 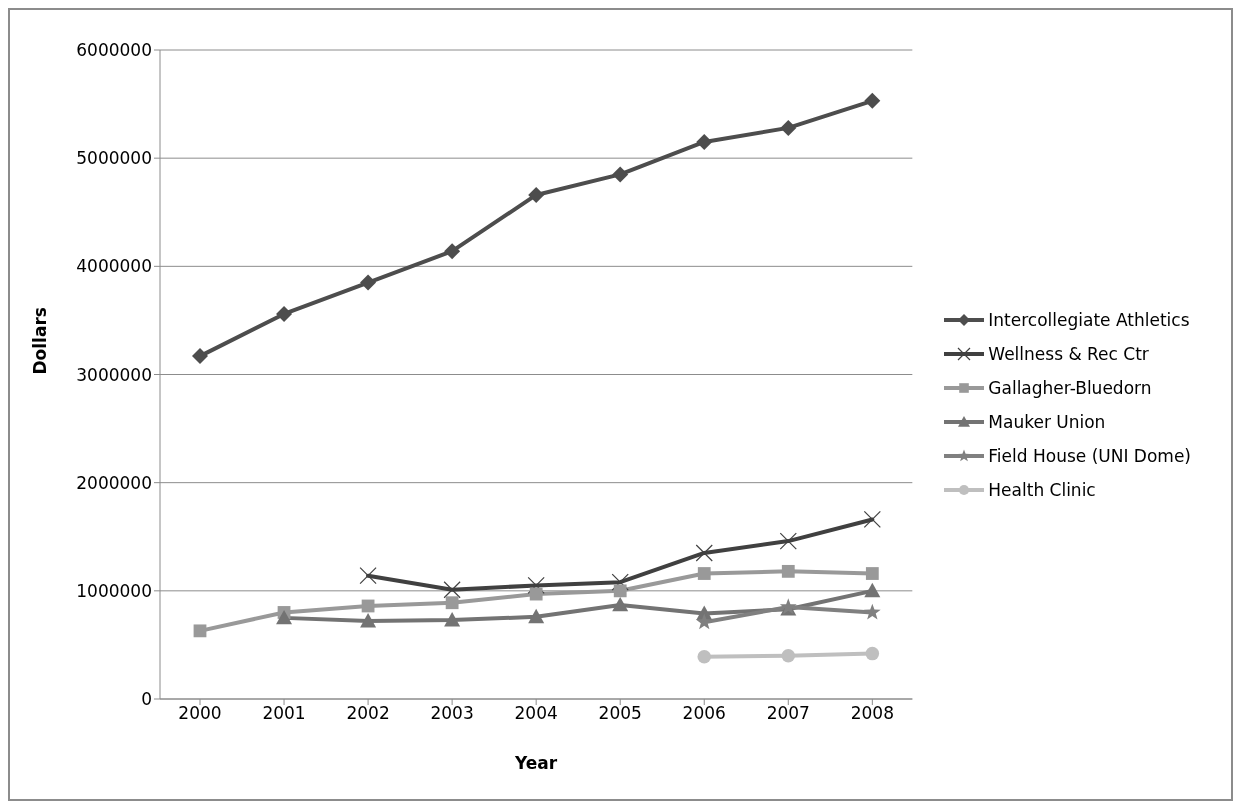 What do you see at coordinates (146, 699) in the screenshot?
I see `y-tick-label: 0` at bounding box center [146, 699].